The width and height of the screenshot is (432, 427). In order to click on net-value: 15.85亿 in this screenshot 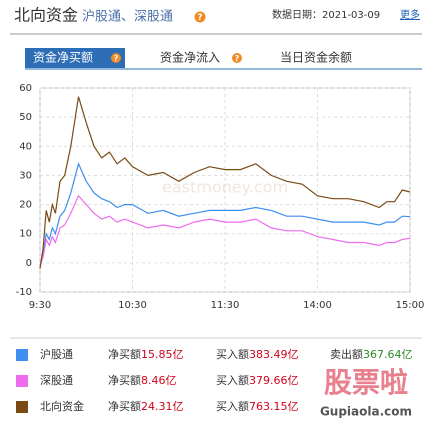, I will do `click(162, 354)`.